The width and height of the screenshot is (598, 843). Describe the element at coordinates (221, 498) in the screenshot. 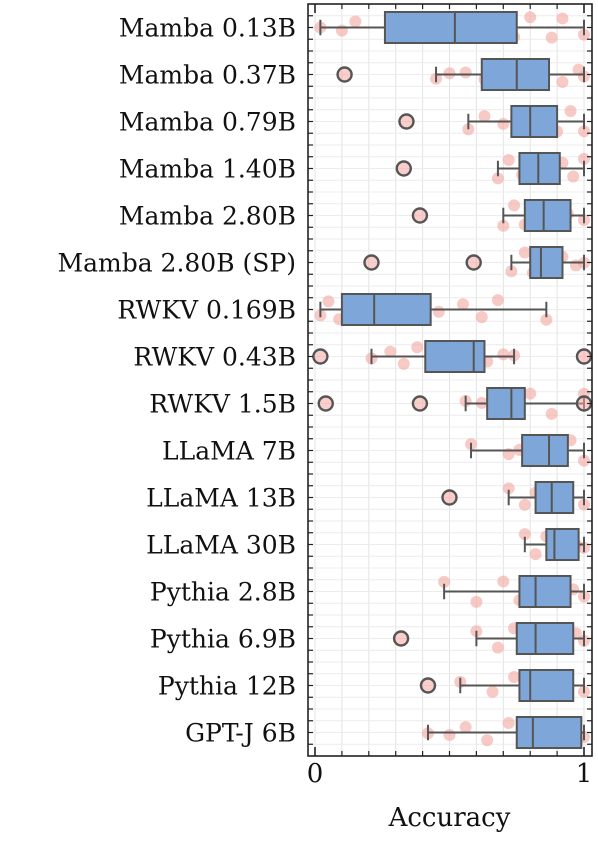

I see `category-label: LLaMA 13B` at that location.